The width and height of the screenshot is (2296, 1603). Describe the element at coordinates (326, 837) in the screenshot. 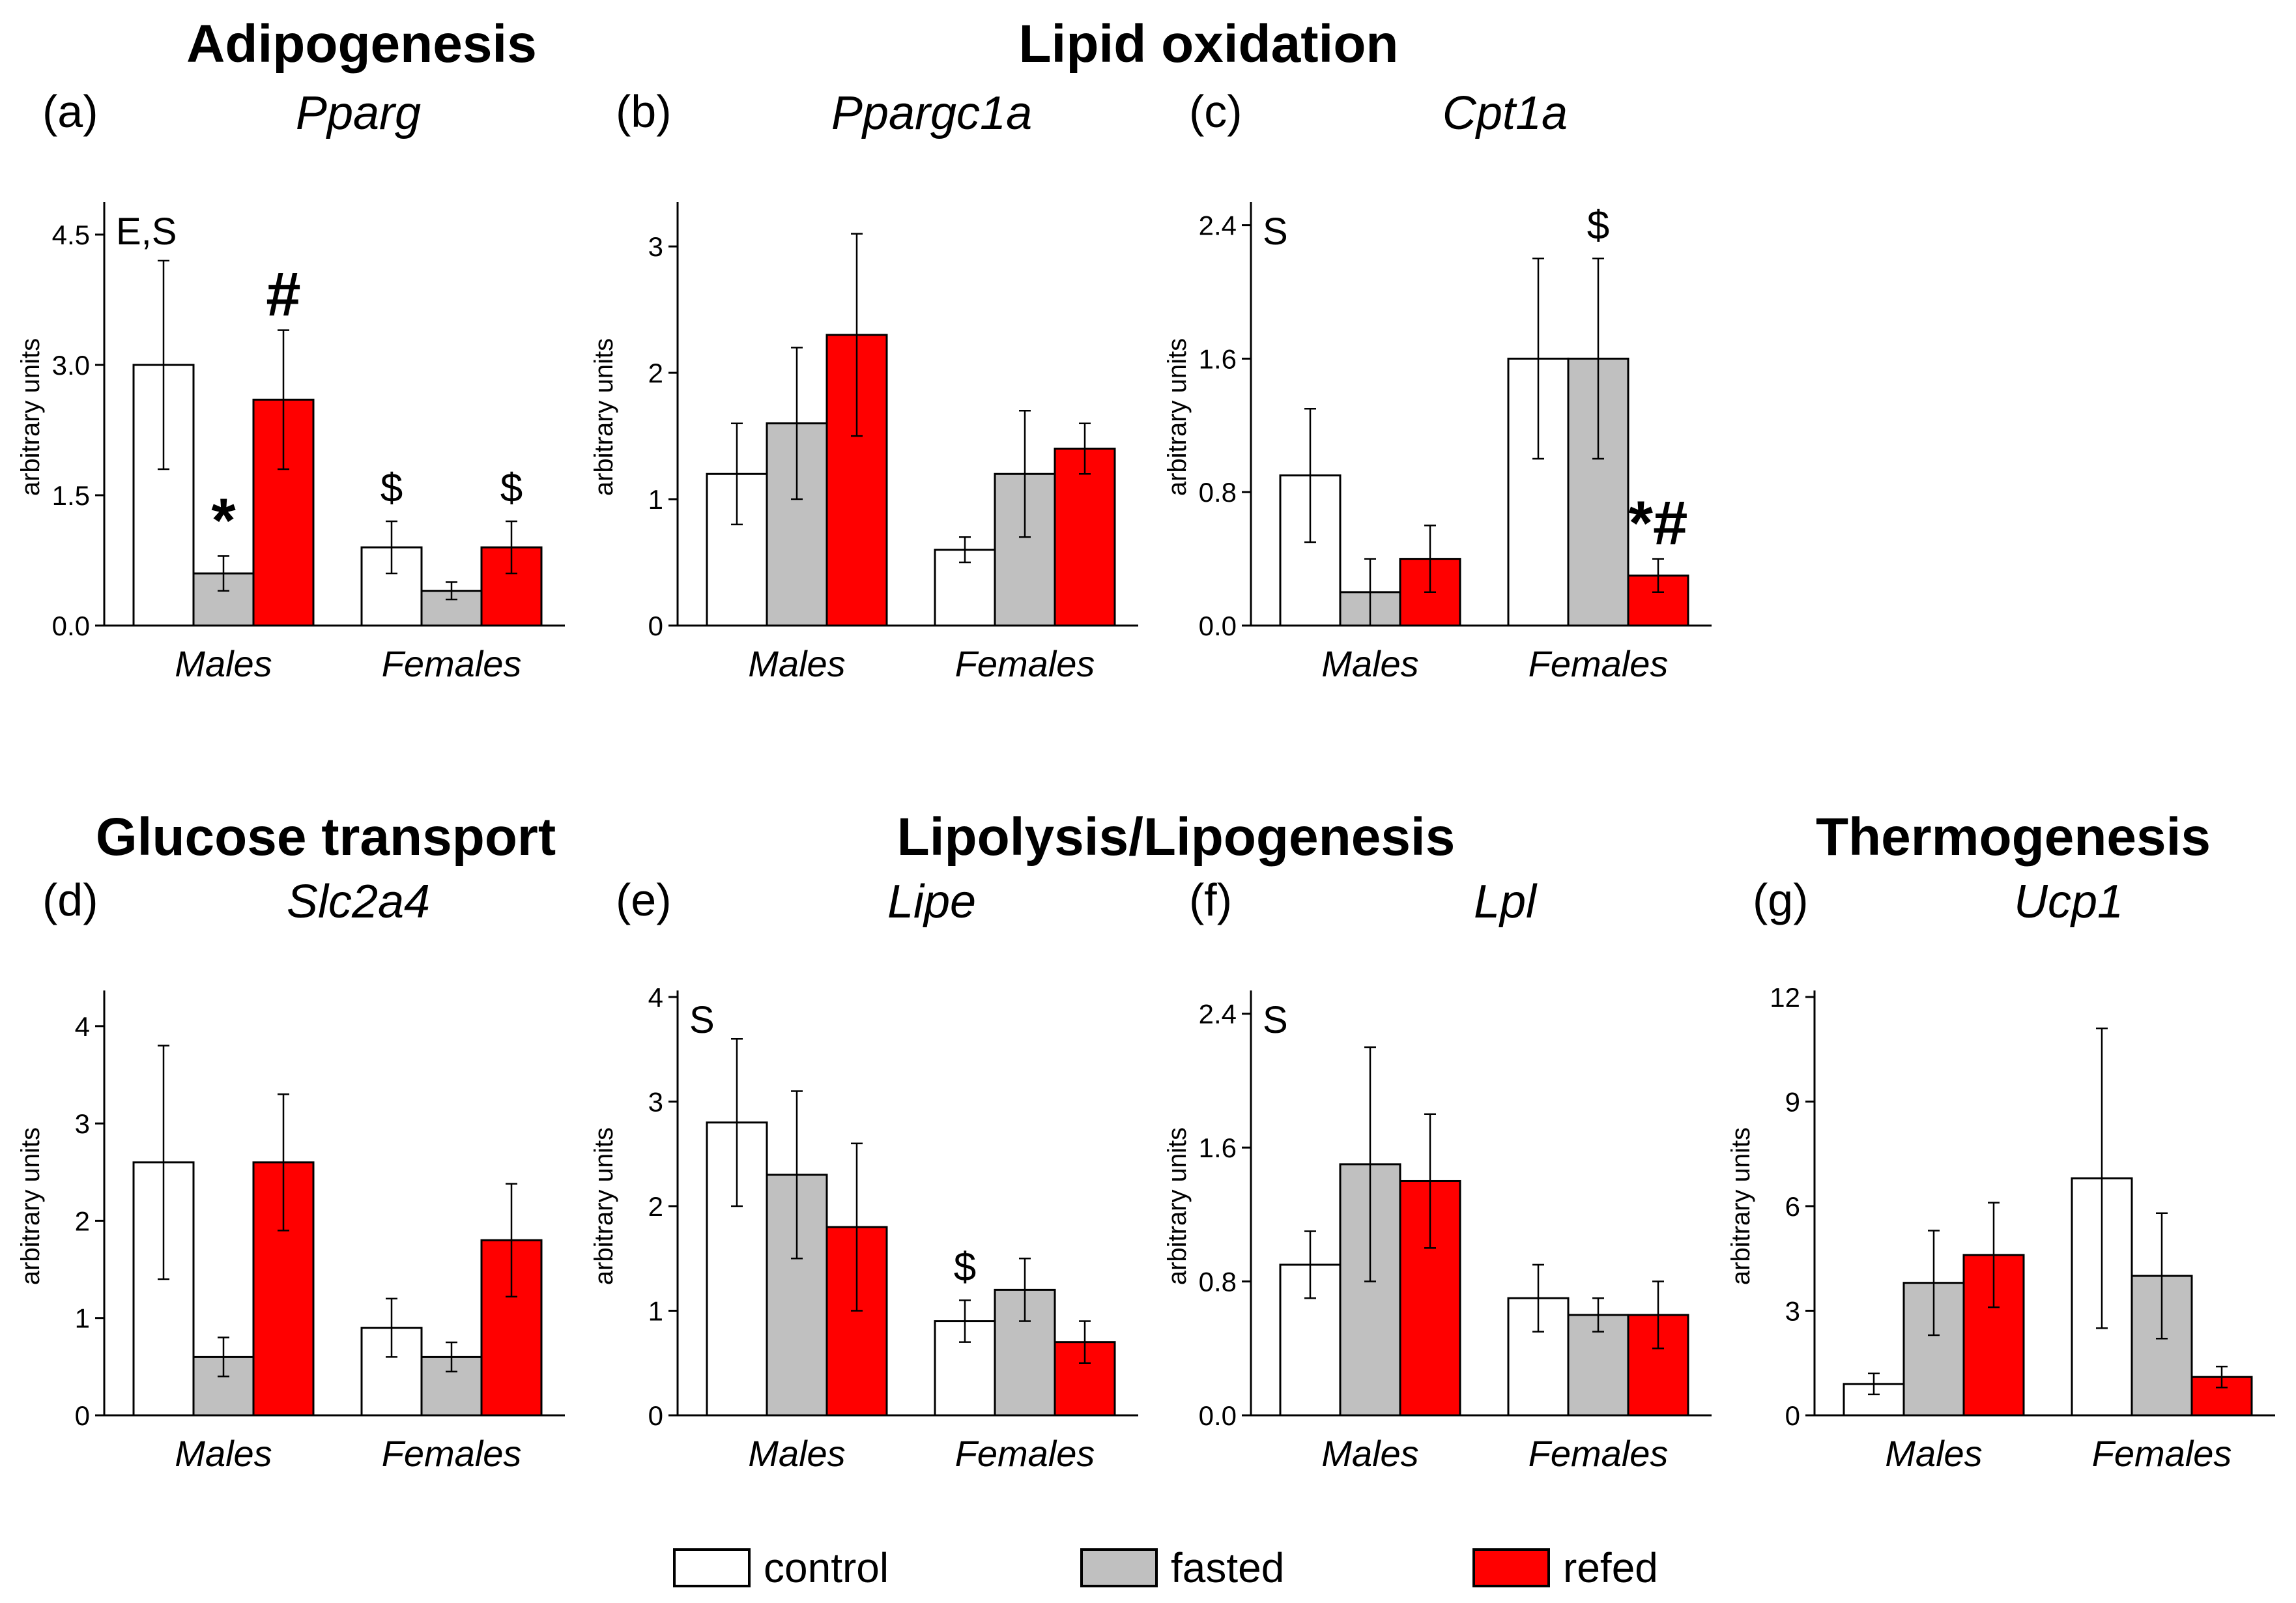

I see `section-title-glucose-transport: Glucose transport` at that location.